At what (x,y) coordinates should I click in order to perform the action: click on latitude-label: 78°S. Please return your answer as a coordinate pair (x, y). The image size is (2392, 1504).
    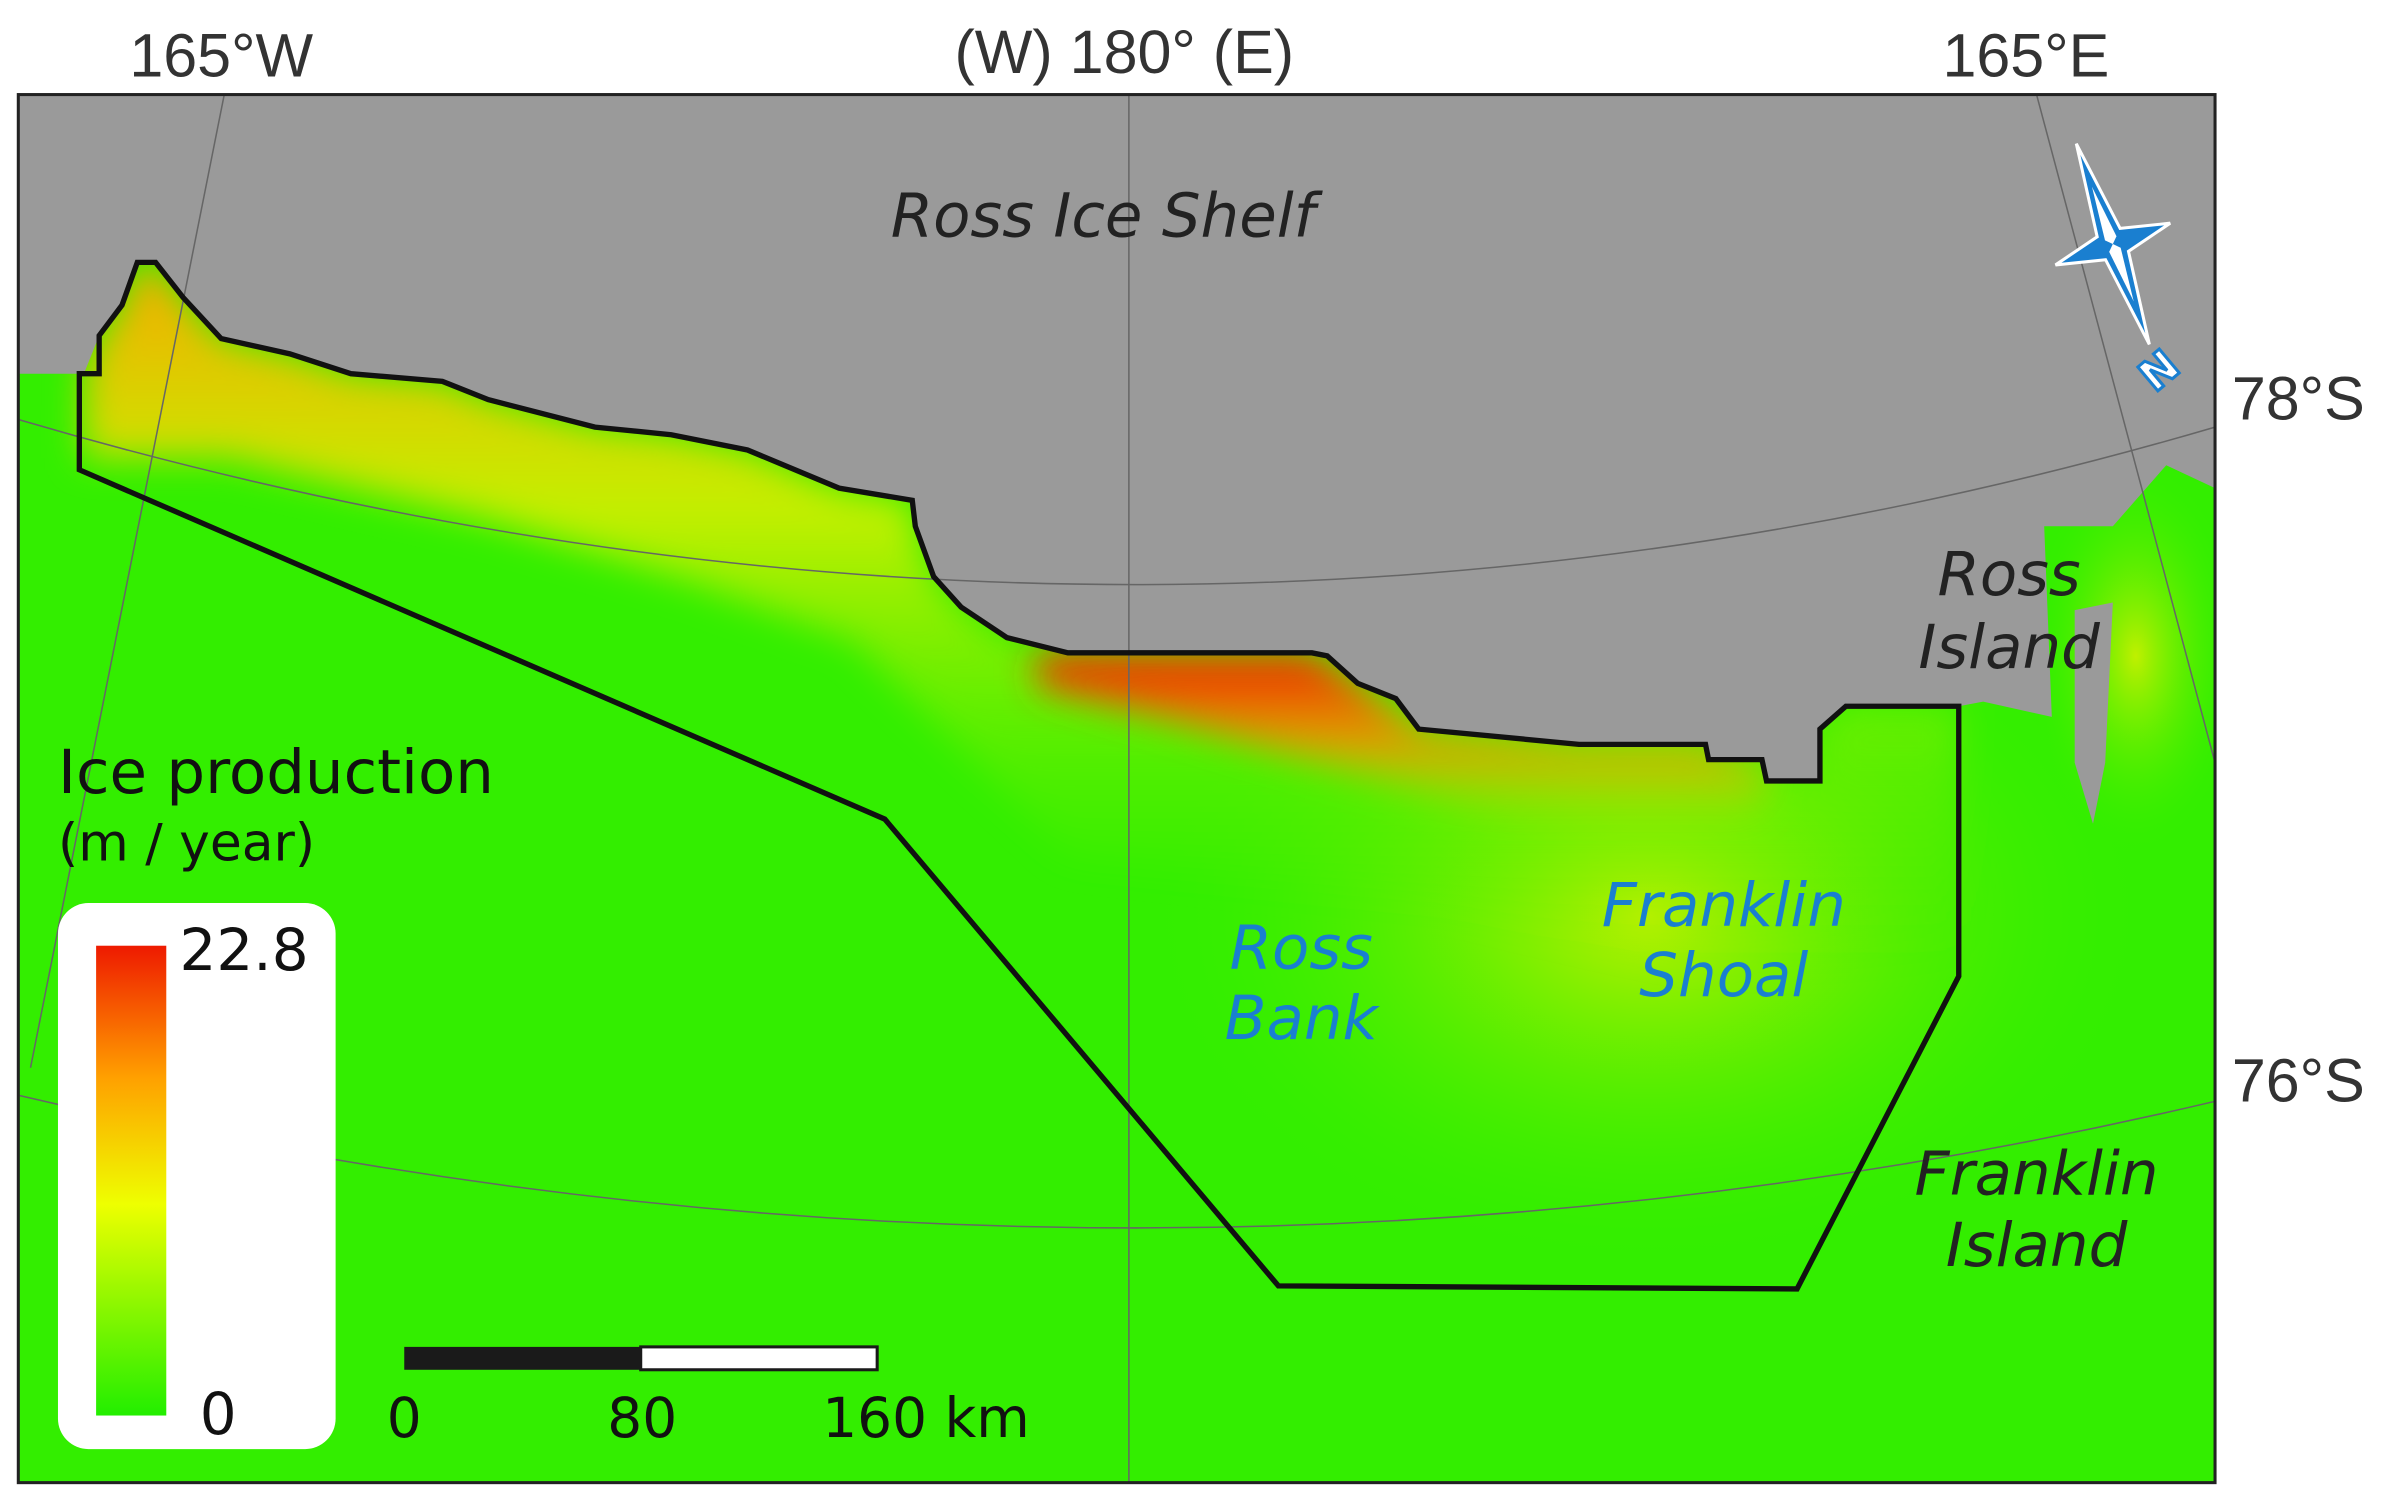
    Looking at the image, I should click on (2298, 398).